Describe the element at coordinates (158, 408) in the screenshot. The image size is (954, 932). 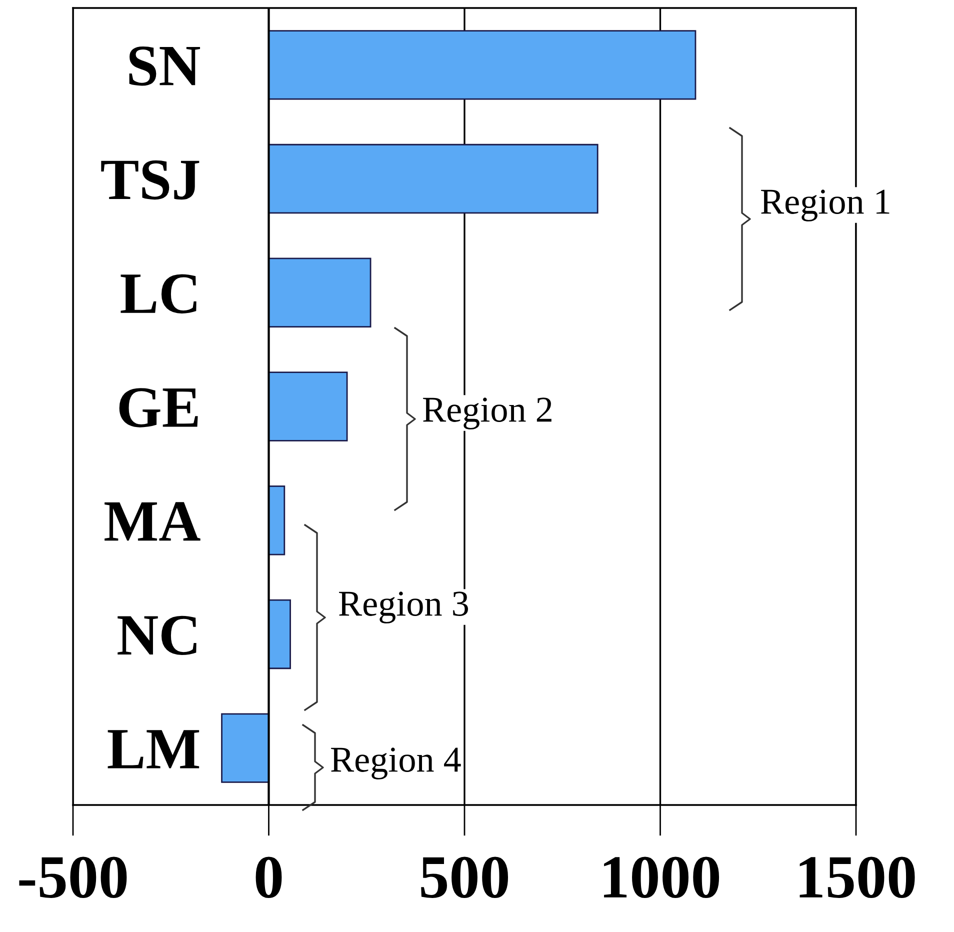
I see `y-tick-label: GE` at that location.